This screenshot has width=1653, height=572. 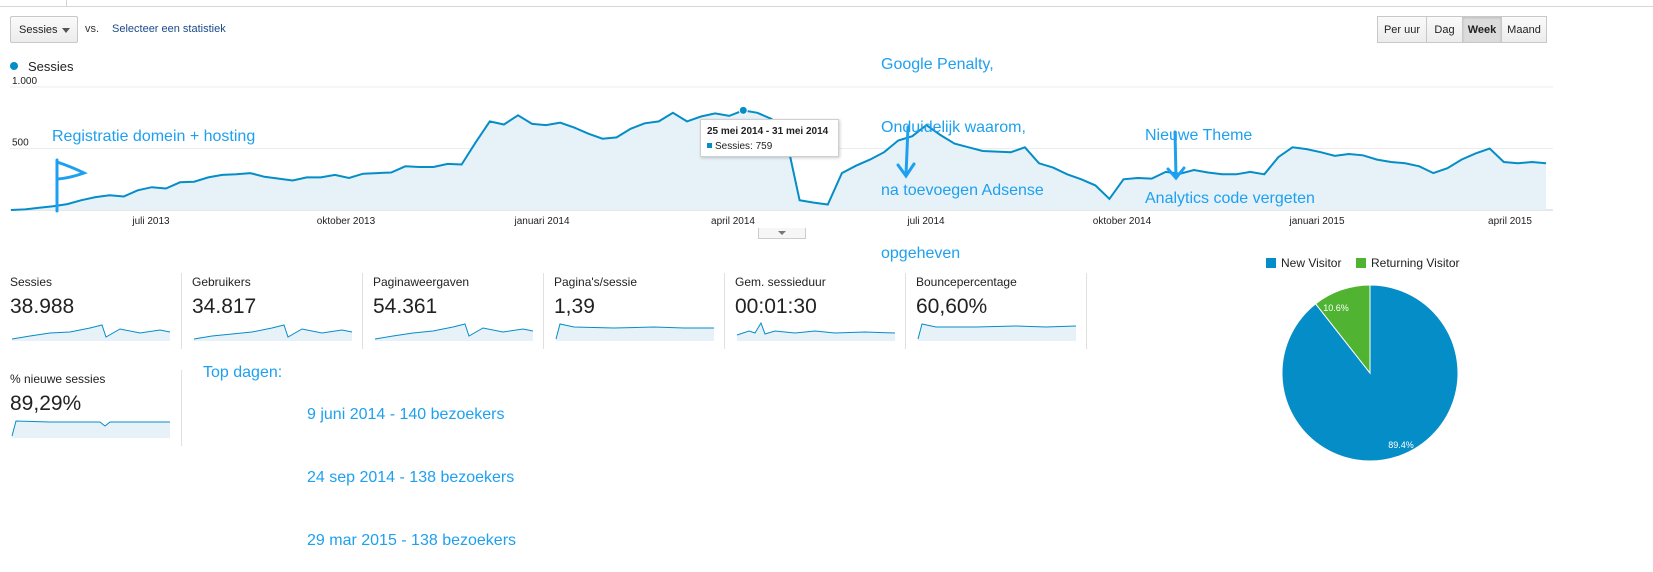 I want to click on granularity-hour-button: Per uur, so click(x=1402, y=29).